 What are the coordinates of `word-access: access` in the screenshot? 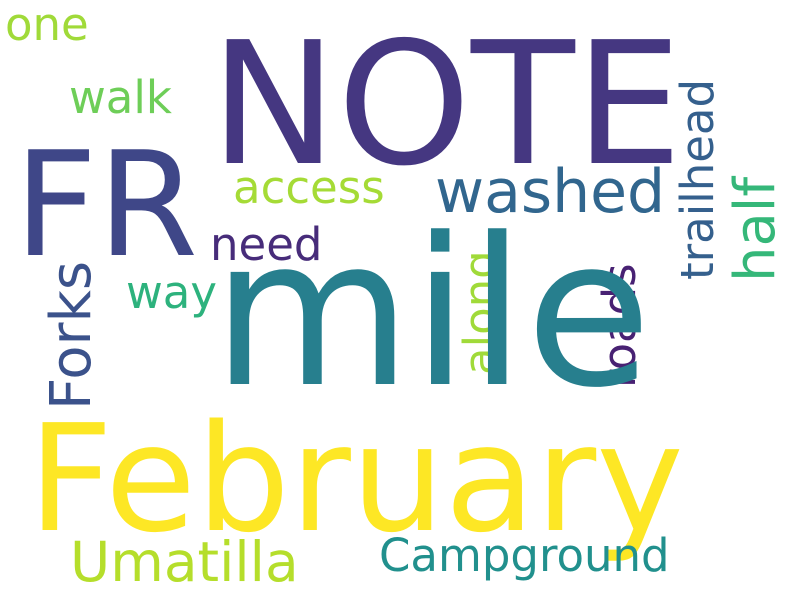 It's located at (309, 187).